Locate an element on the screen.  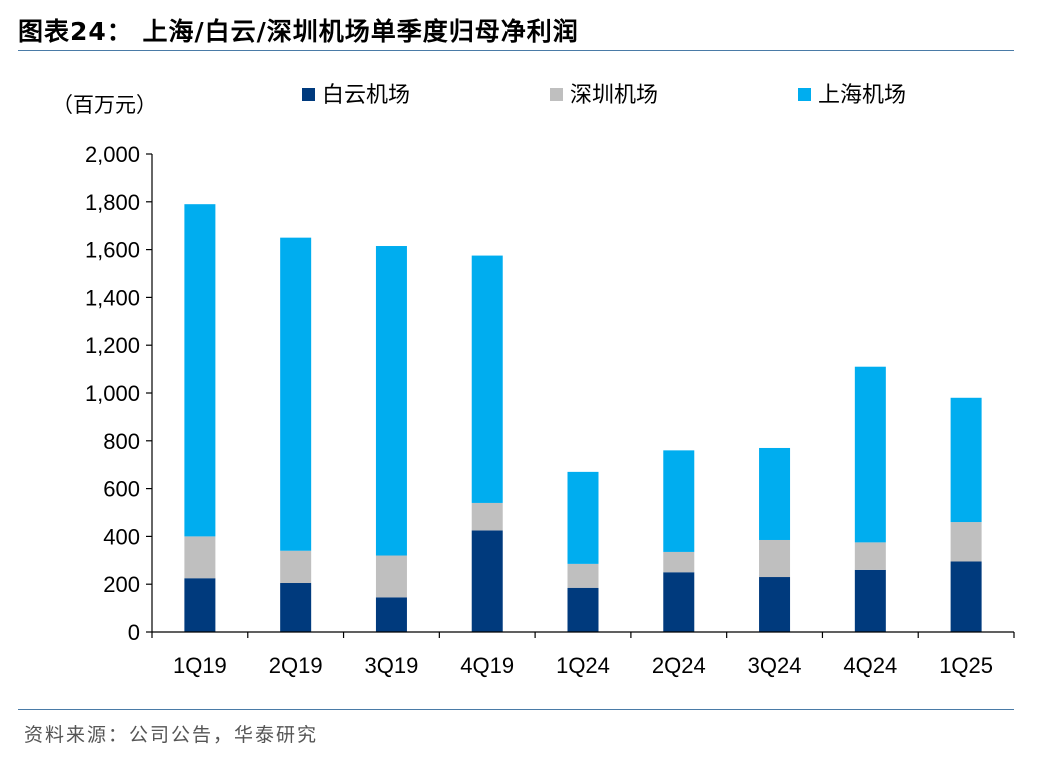
source-note: 资料来源：公司公告，华泰研究 is located at coordinates (171, 735).